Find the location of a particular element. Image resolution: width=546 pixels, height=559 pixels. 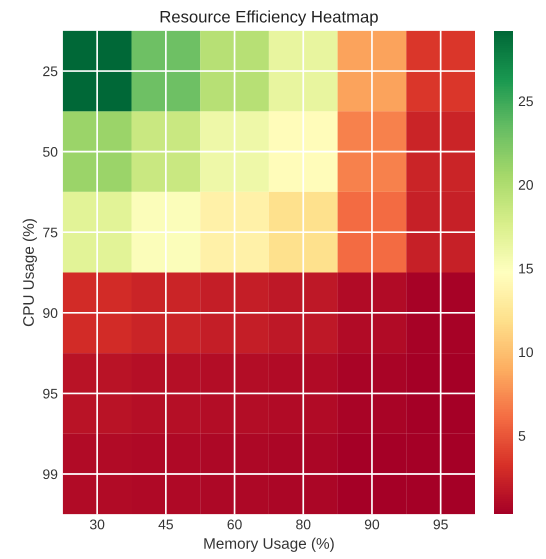

color-bar-label: 25 is located at coordinates (525, 101).